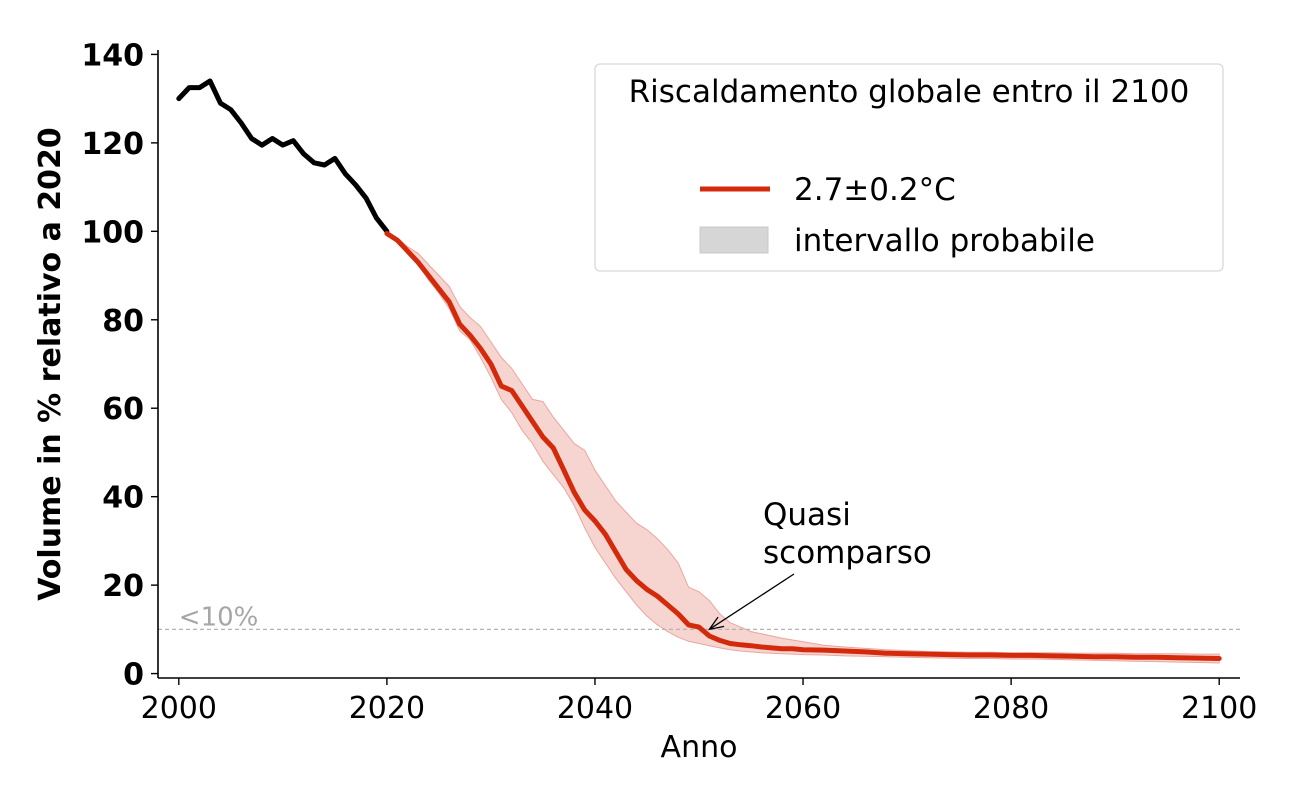 This screenshot has width=1300, height=800. I want to click on legend-band-swatch, so click(734, 240).